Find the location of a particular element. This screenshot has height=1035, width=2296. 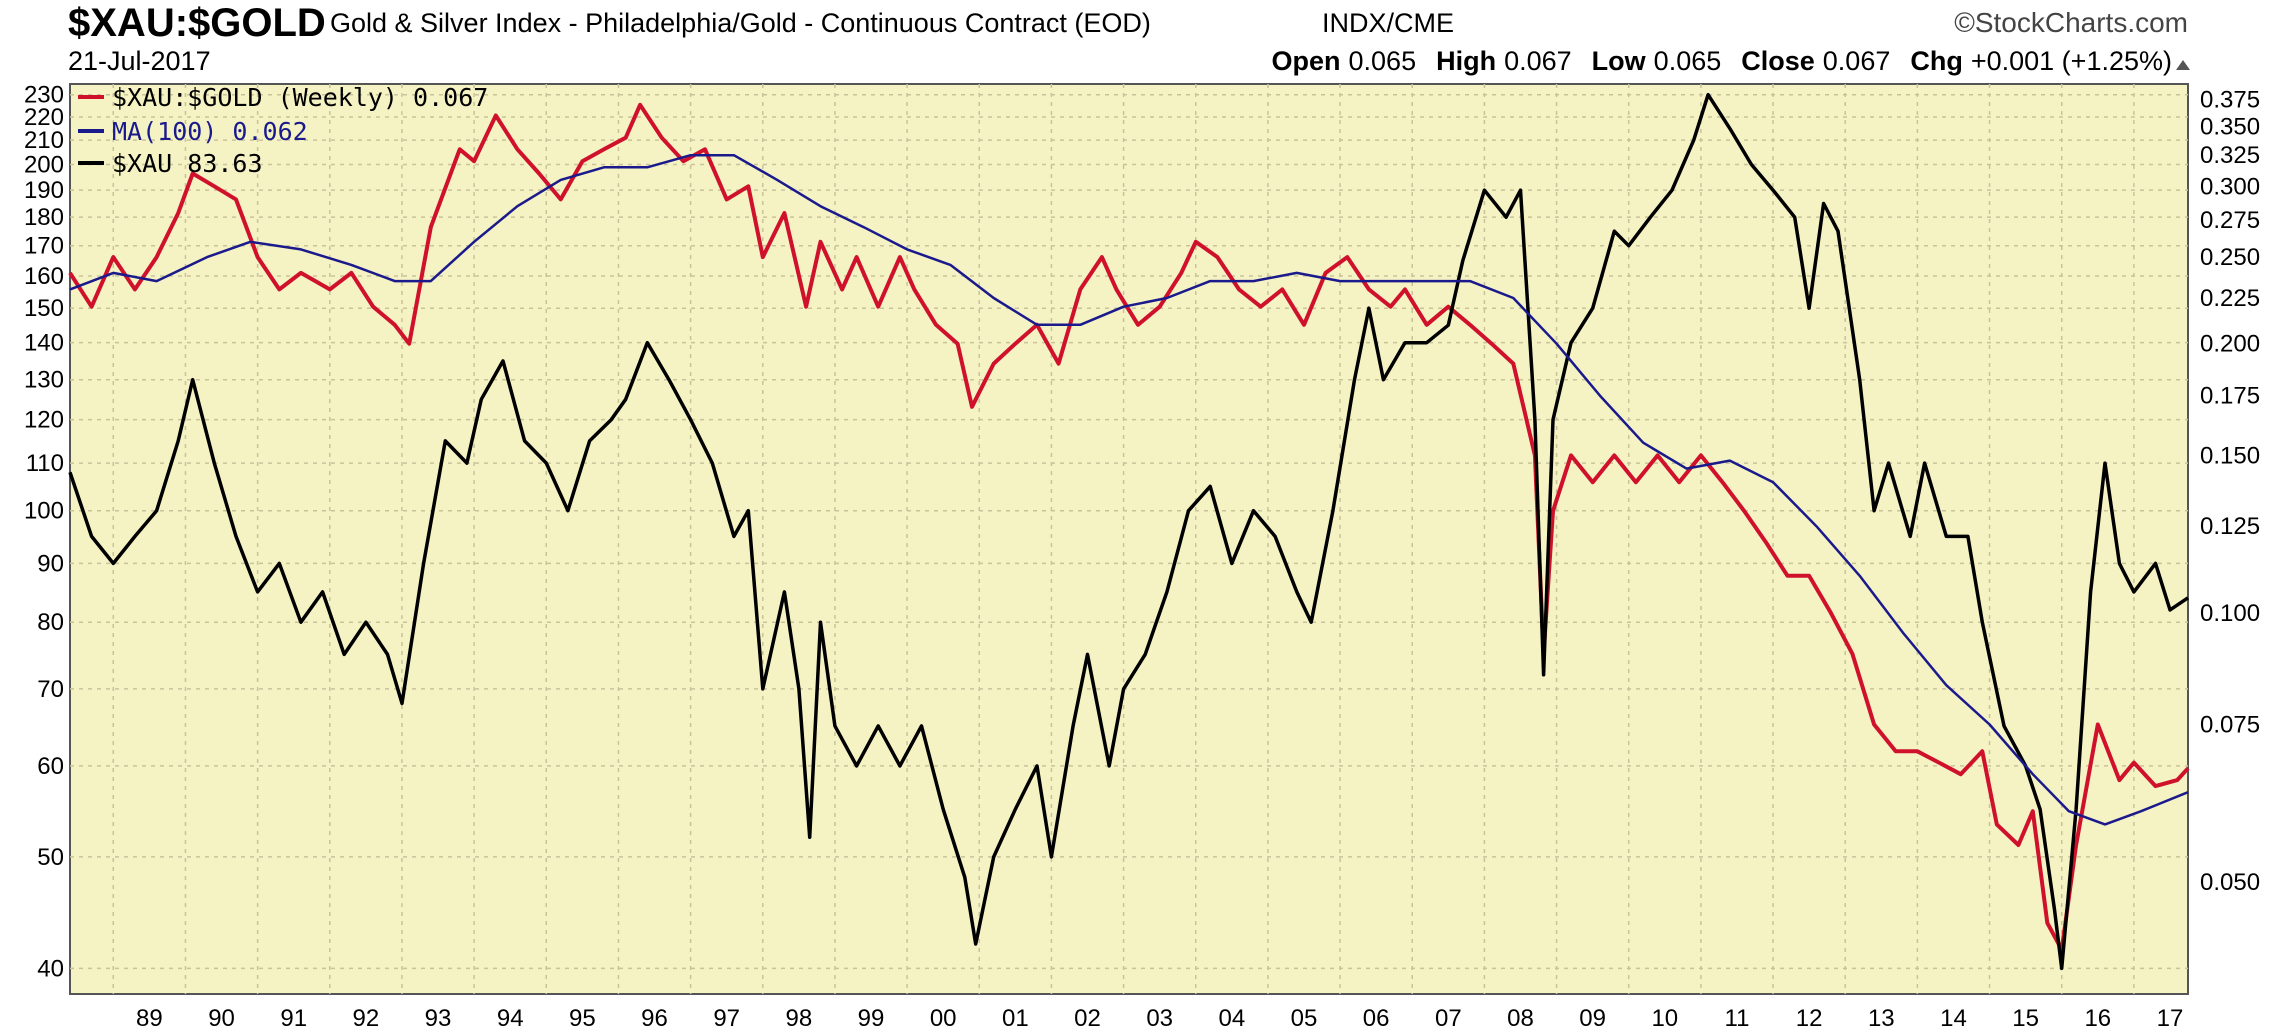

up-arrow-icon is located at coordinates (2183, 65).